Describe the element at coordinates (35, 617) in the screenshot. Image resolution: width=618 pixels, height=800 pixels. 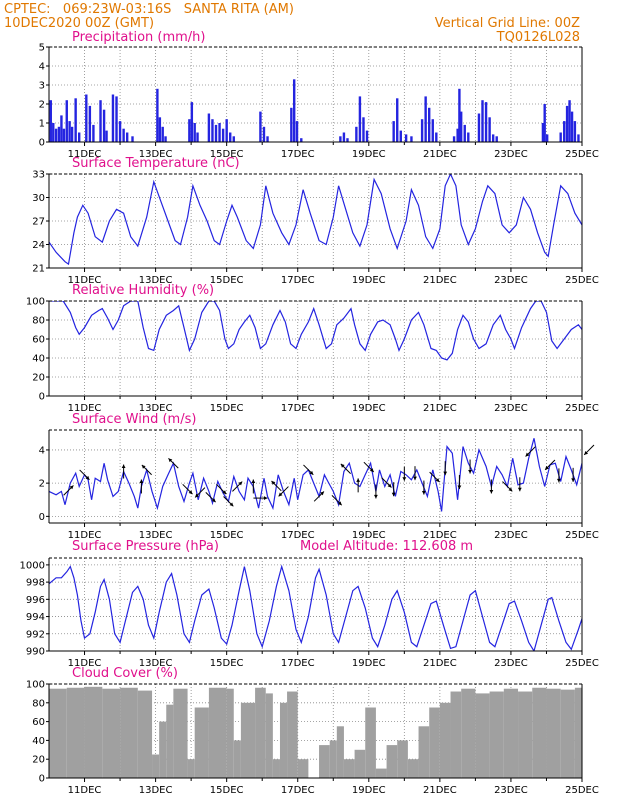
I see `pressure-y-tick-label: 994` at that location.